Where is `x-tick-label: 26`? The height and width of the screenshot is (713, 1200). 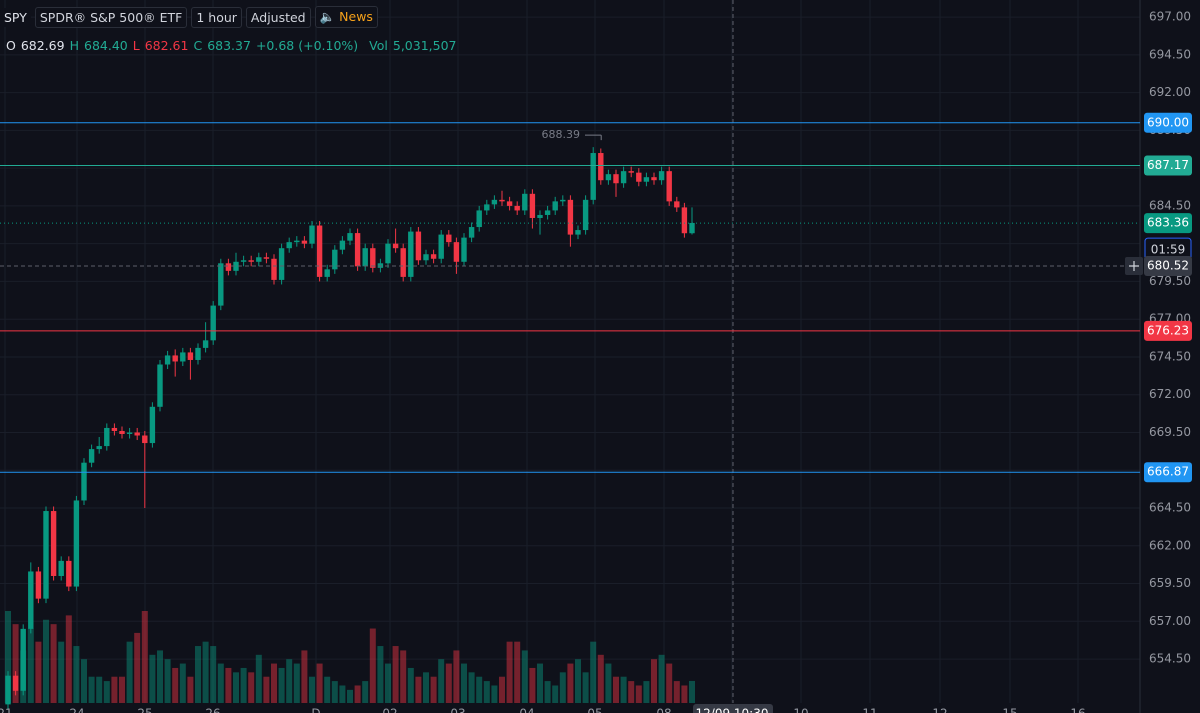 x-tick-label: 26 is located at coordinates (212, 710).